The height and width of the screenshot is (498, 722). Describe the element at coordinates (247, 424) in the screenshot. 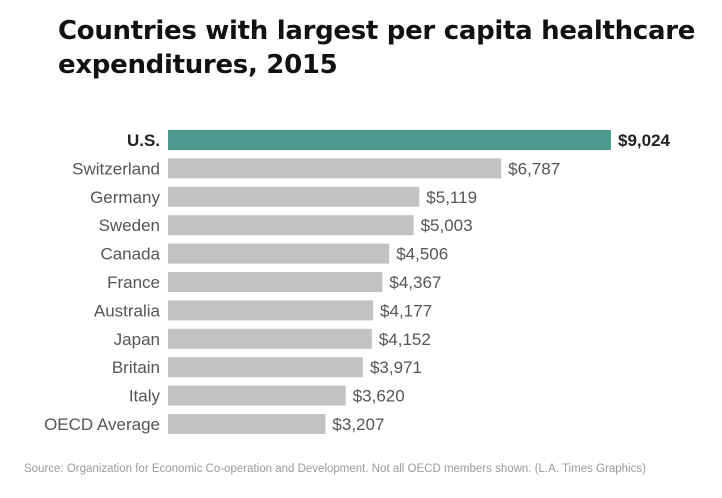

I see `bar-oecd-average` at that location.